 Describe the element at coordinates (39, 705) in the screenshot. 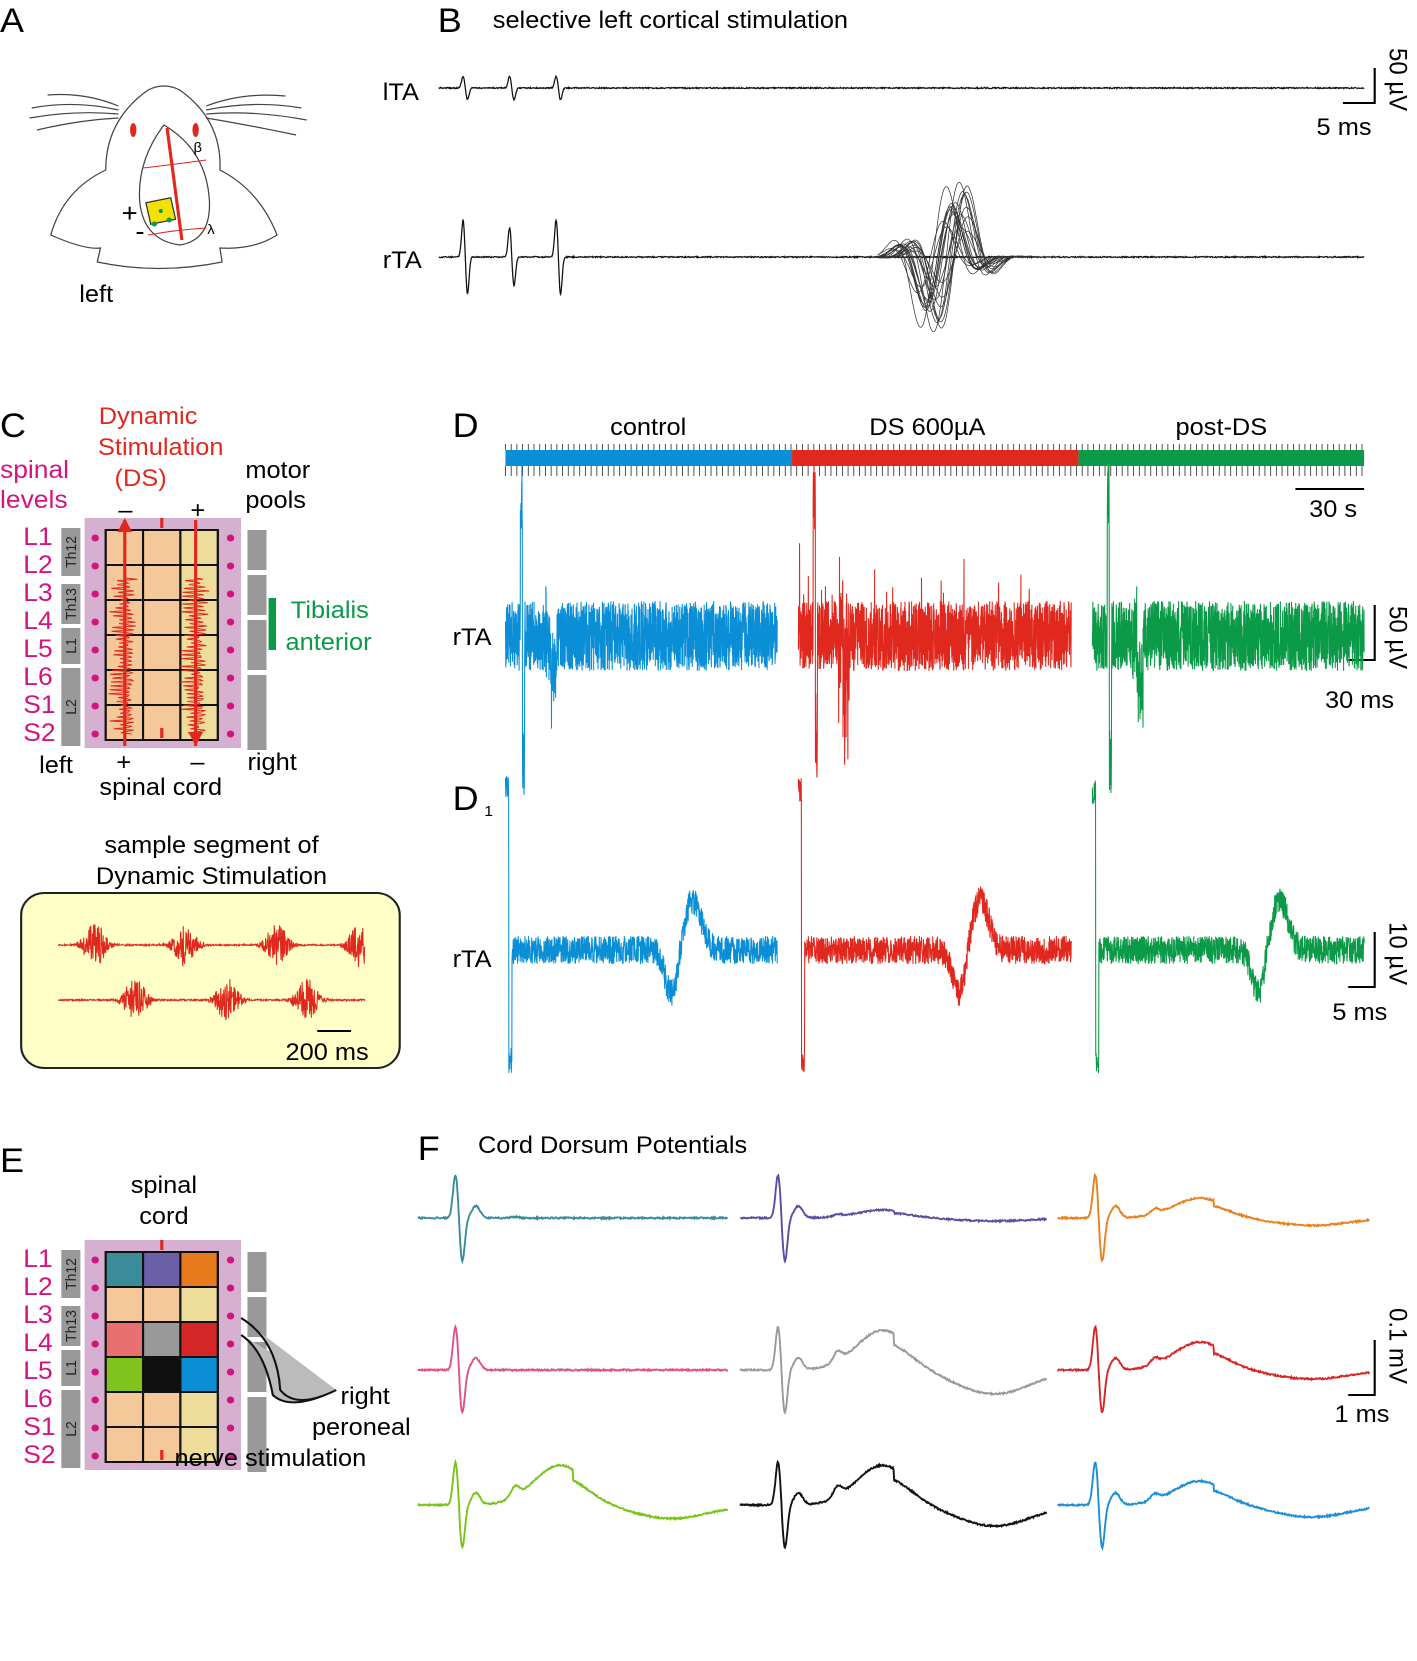

I see `level-label: S1` at that location.